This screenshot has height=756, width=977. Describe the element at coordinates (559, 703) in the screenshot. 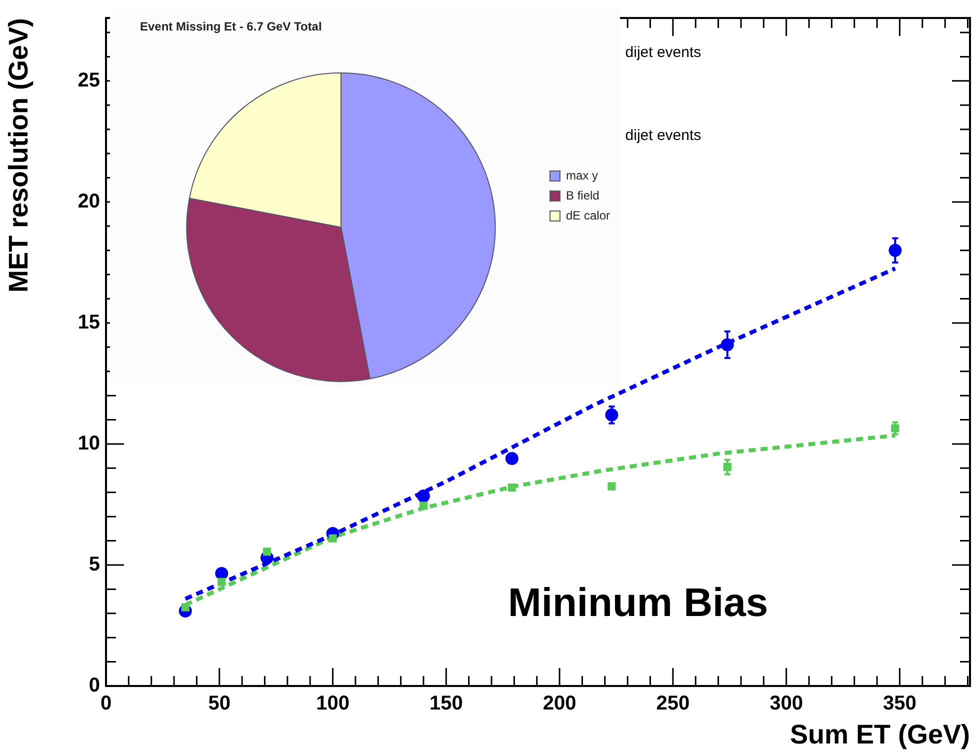

I see `x-tick-label: 200` at that location.